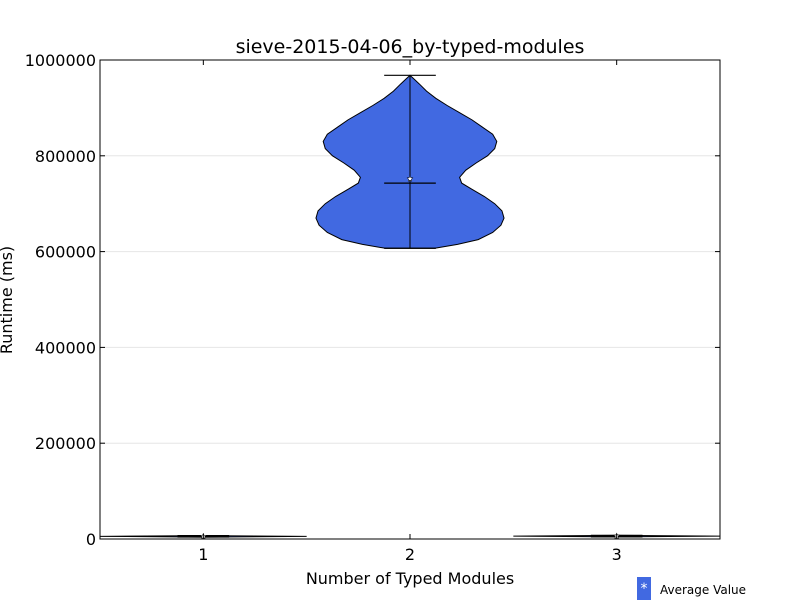 This screenshot has height=600, width=800. What do you see at coordinates (617, 554) in the screenshot?
I see `x-tick-label: 3` at bounding box center [617, 554].